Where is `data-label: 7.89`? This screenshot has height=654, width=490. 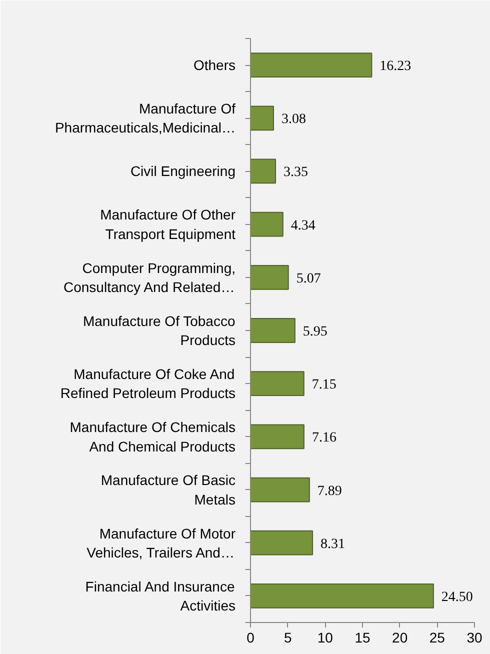 data-label: 7.89 is located at coordinates (329, 491).